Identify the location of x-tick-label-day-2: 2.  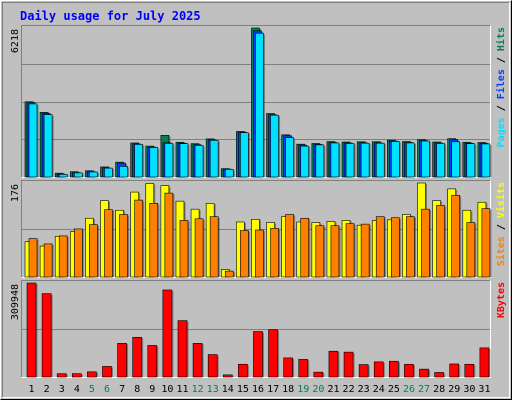
(47, 389).